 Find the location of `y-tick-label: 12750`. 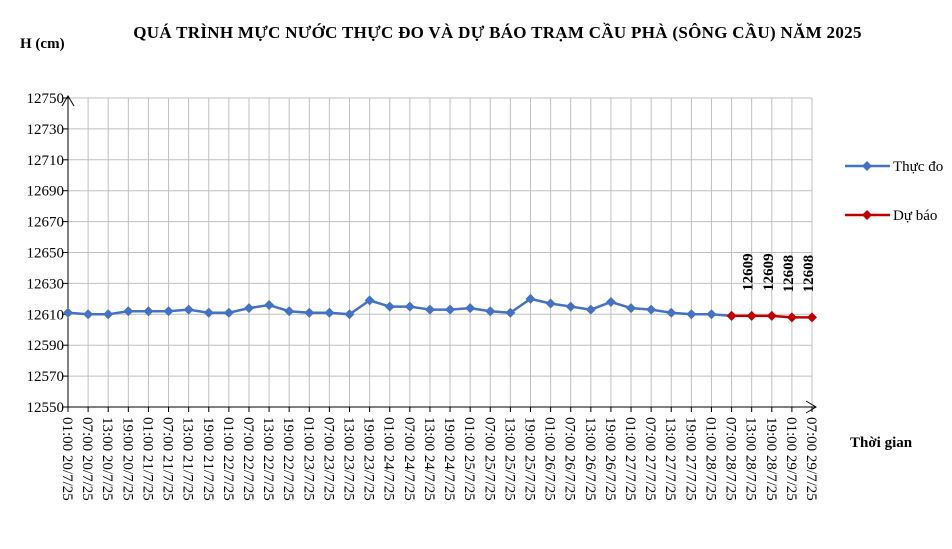

y-tick-label: 12750 is located at coordinates (46, 99).